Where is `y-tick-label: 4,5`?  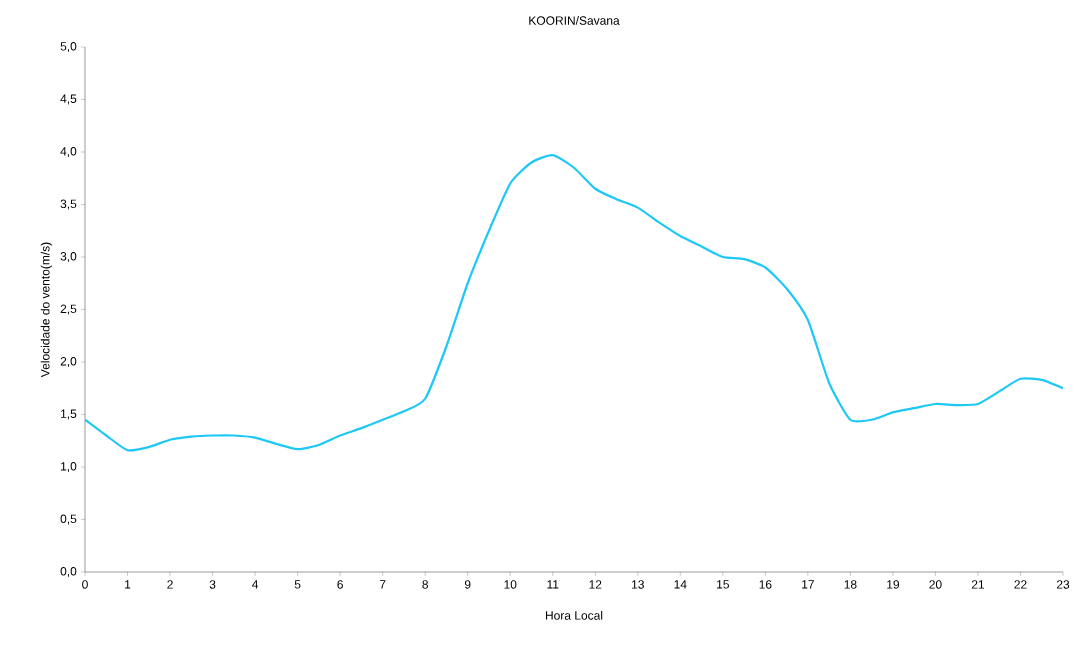 y-tick-label: 4,5 is located at coordinates (68, 99).